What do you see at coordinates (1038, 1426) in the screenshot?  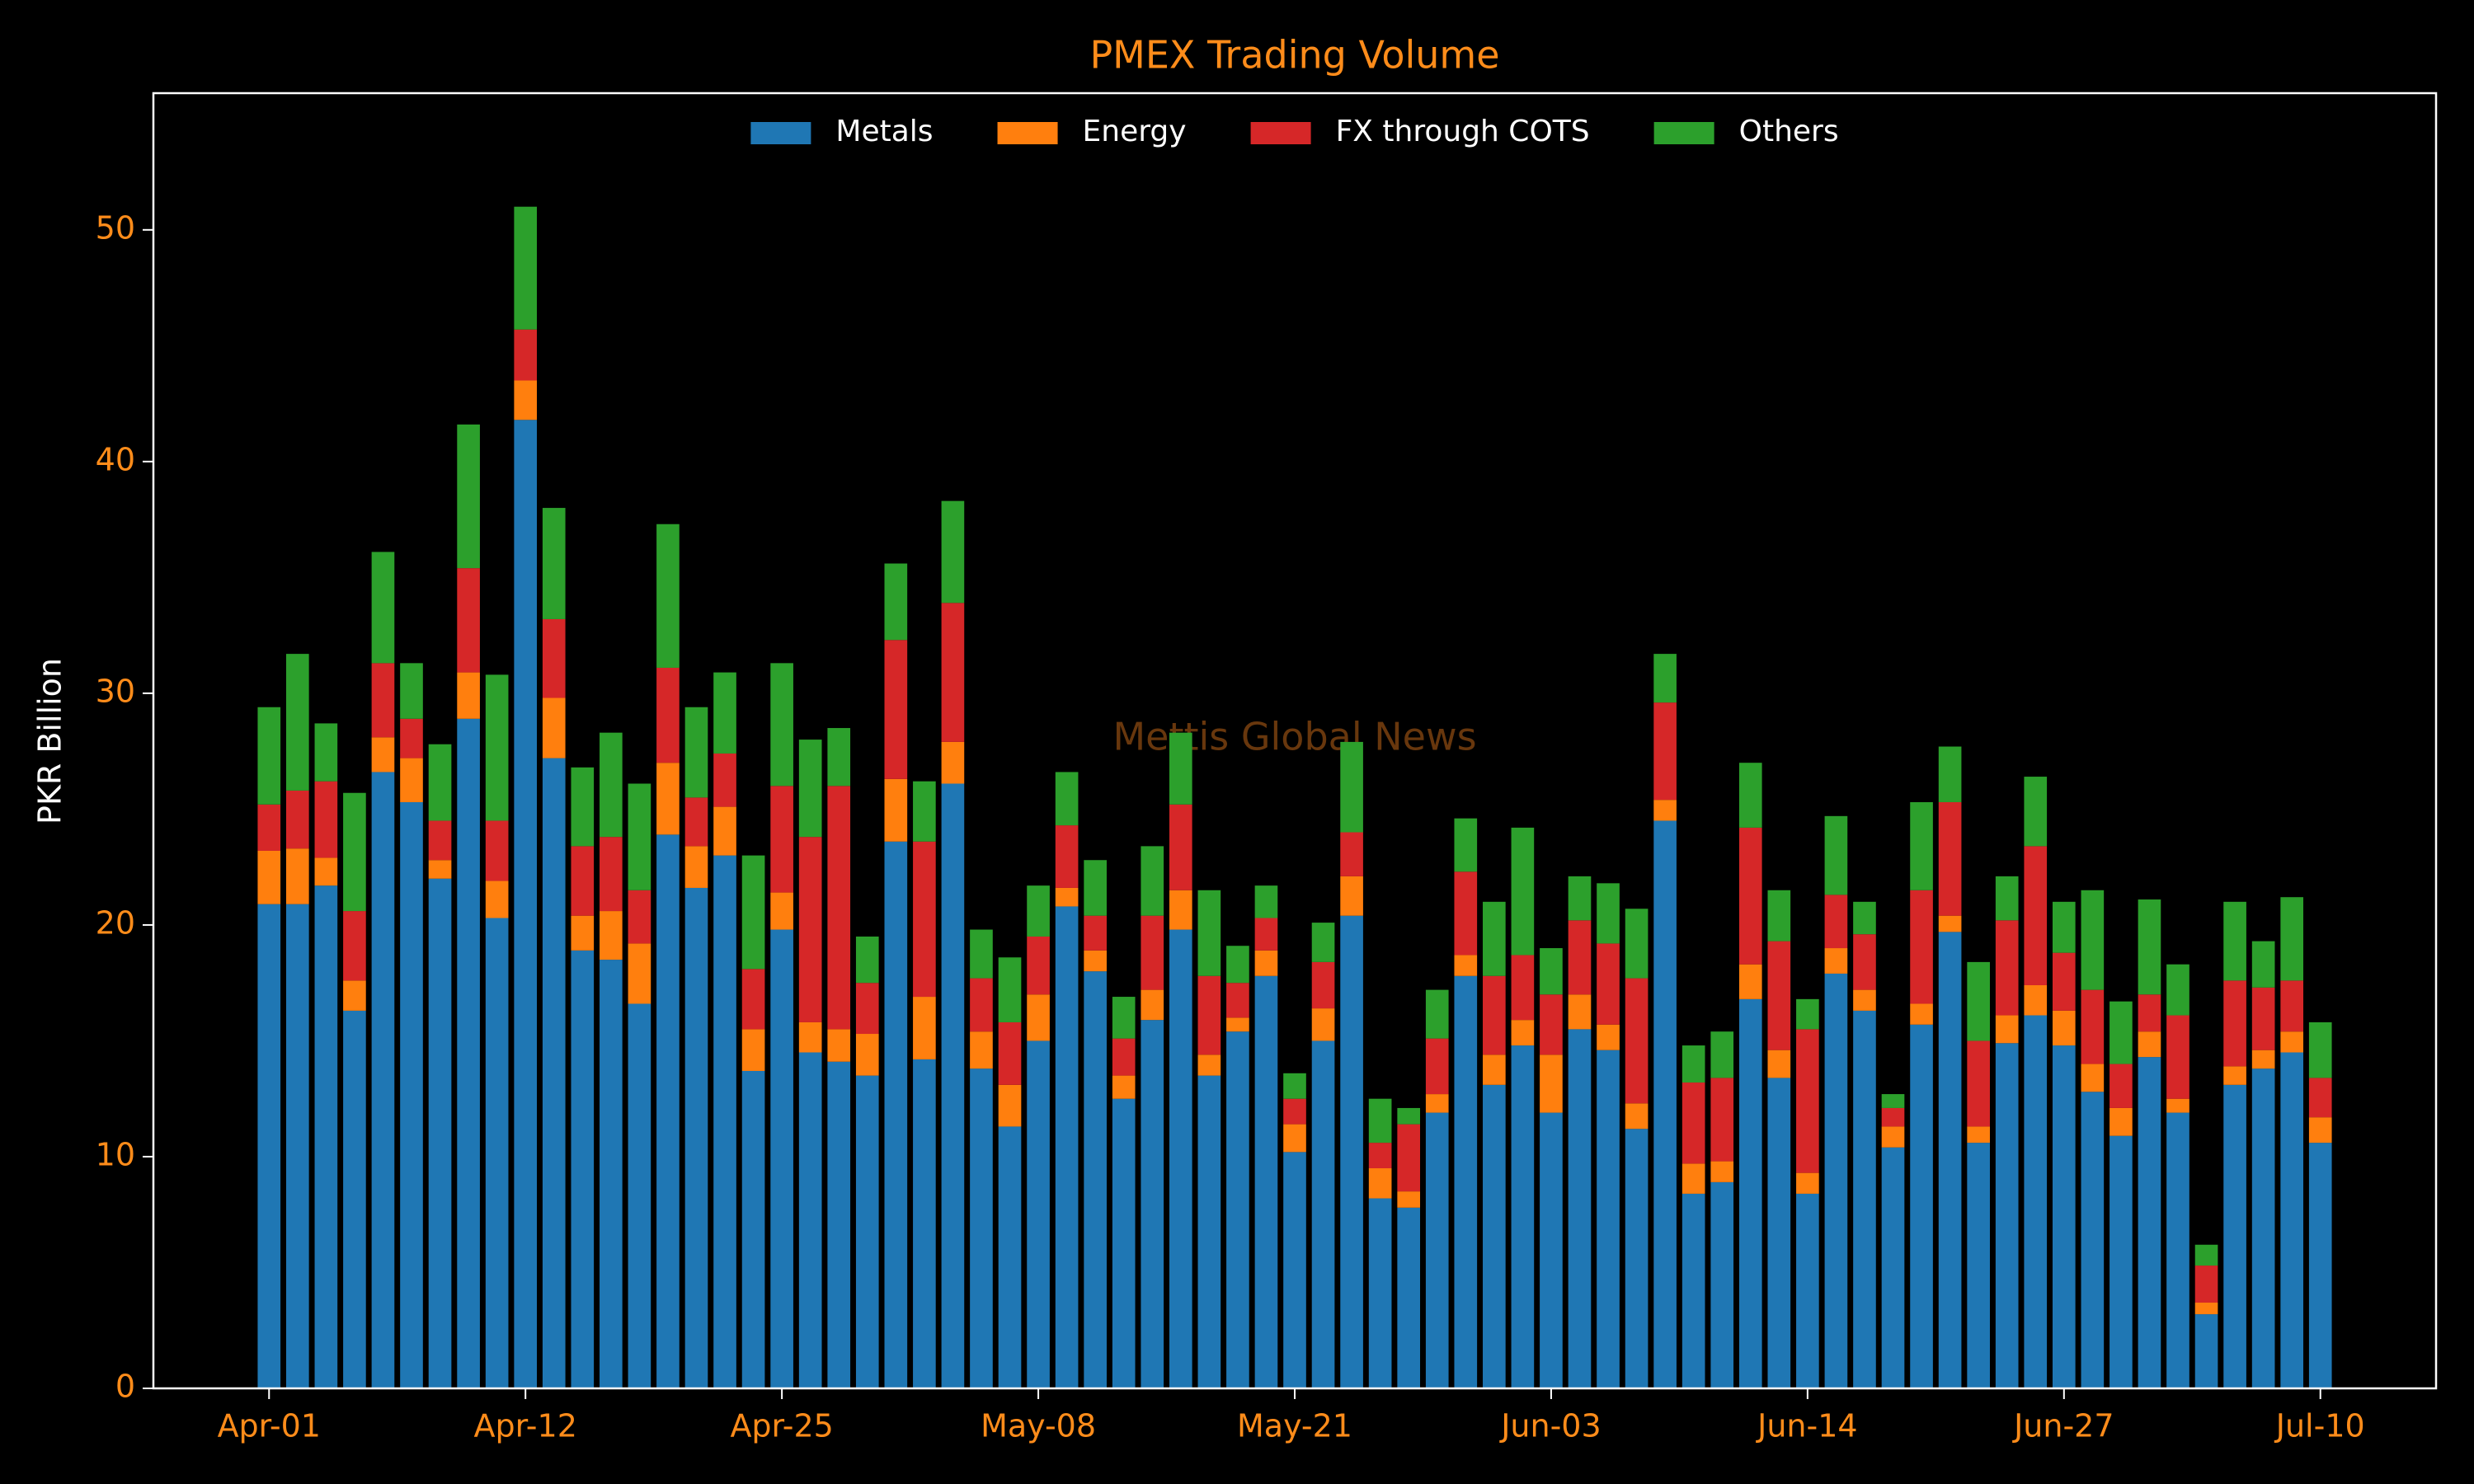 I see `x-tick-label: May-08` at bounding box center [1038, 1426].